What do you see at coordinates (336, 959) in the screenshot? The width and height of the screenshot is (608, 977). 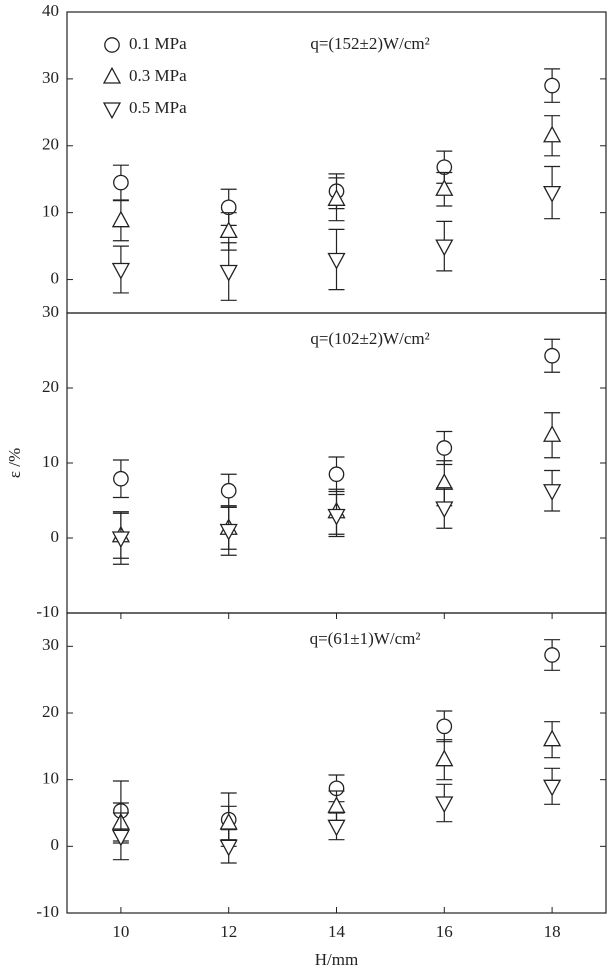 I see `x-axis-label: H/mm` at bounding box center [336, 959].